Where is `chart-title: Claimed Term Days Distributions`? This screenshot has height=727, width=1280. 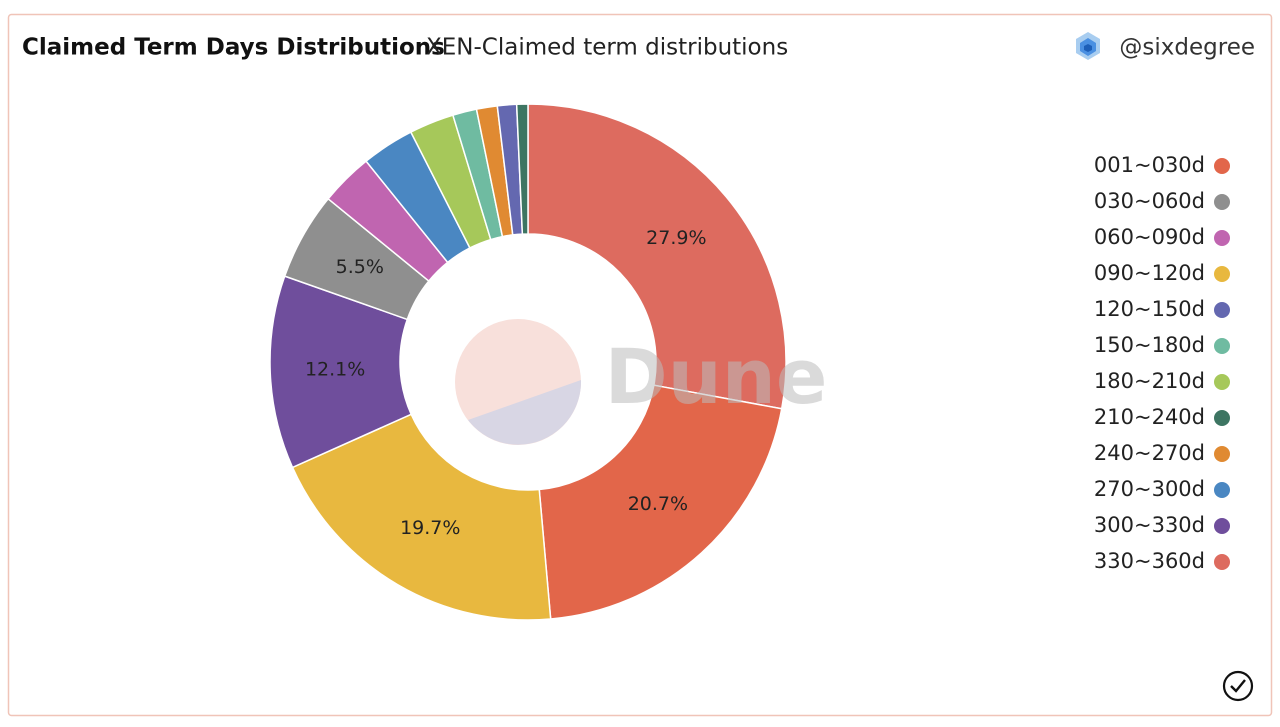 chart-title: Claimed Term Days Distributions is located at coordinates (233, 48).